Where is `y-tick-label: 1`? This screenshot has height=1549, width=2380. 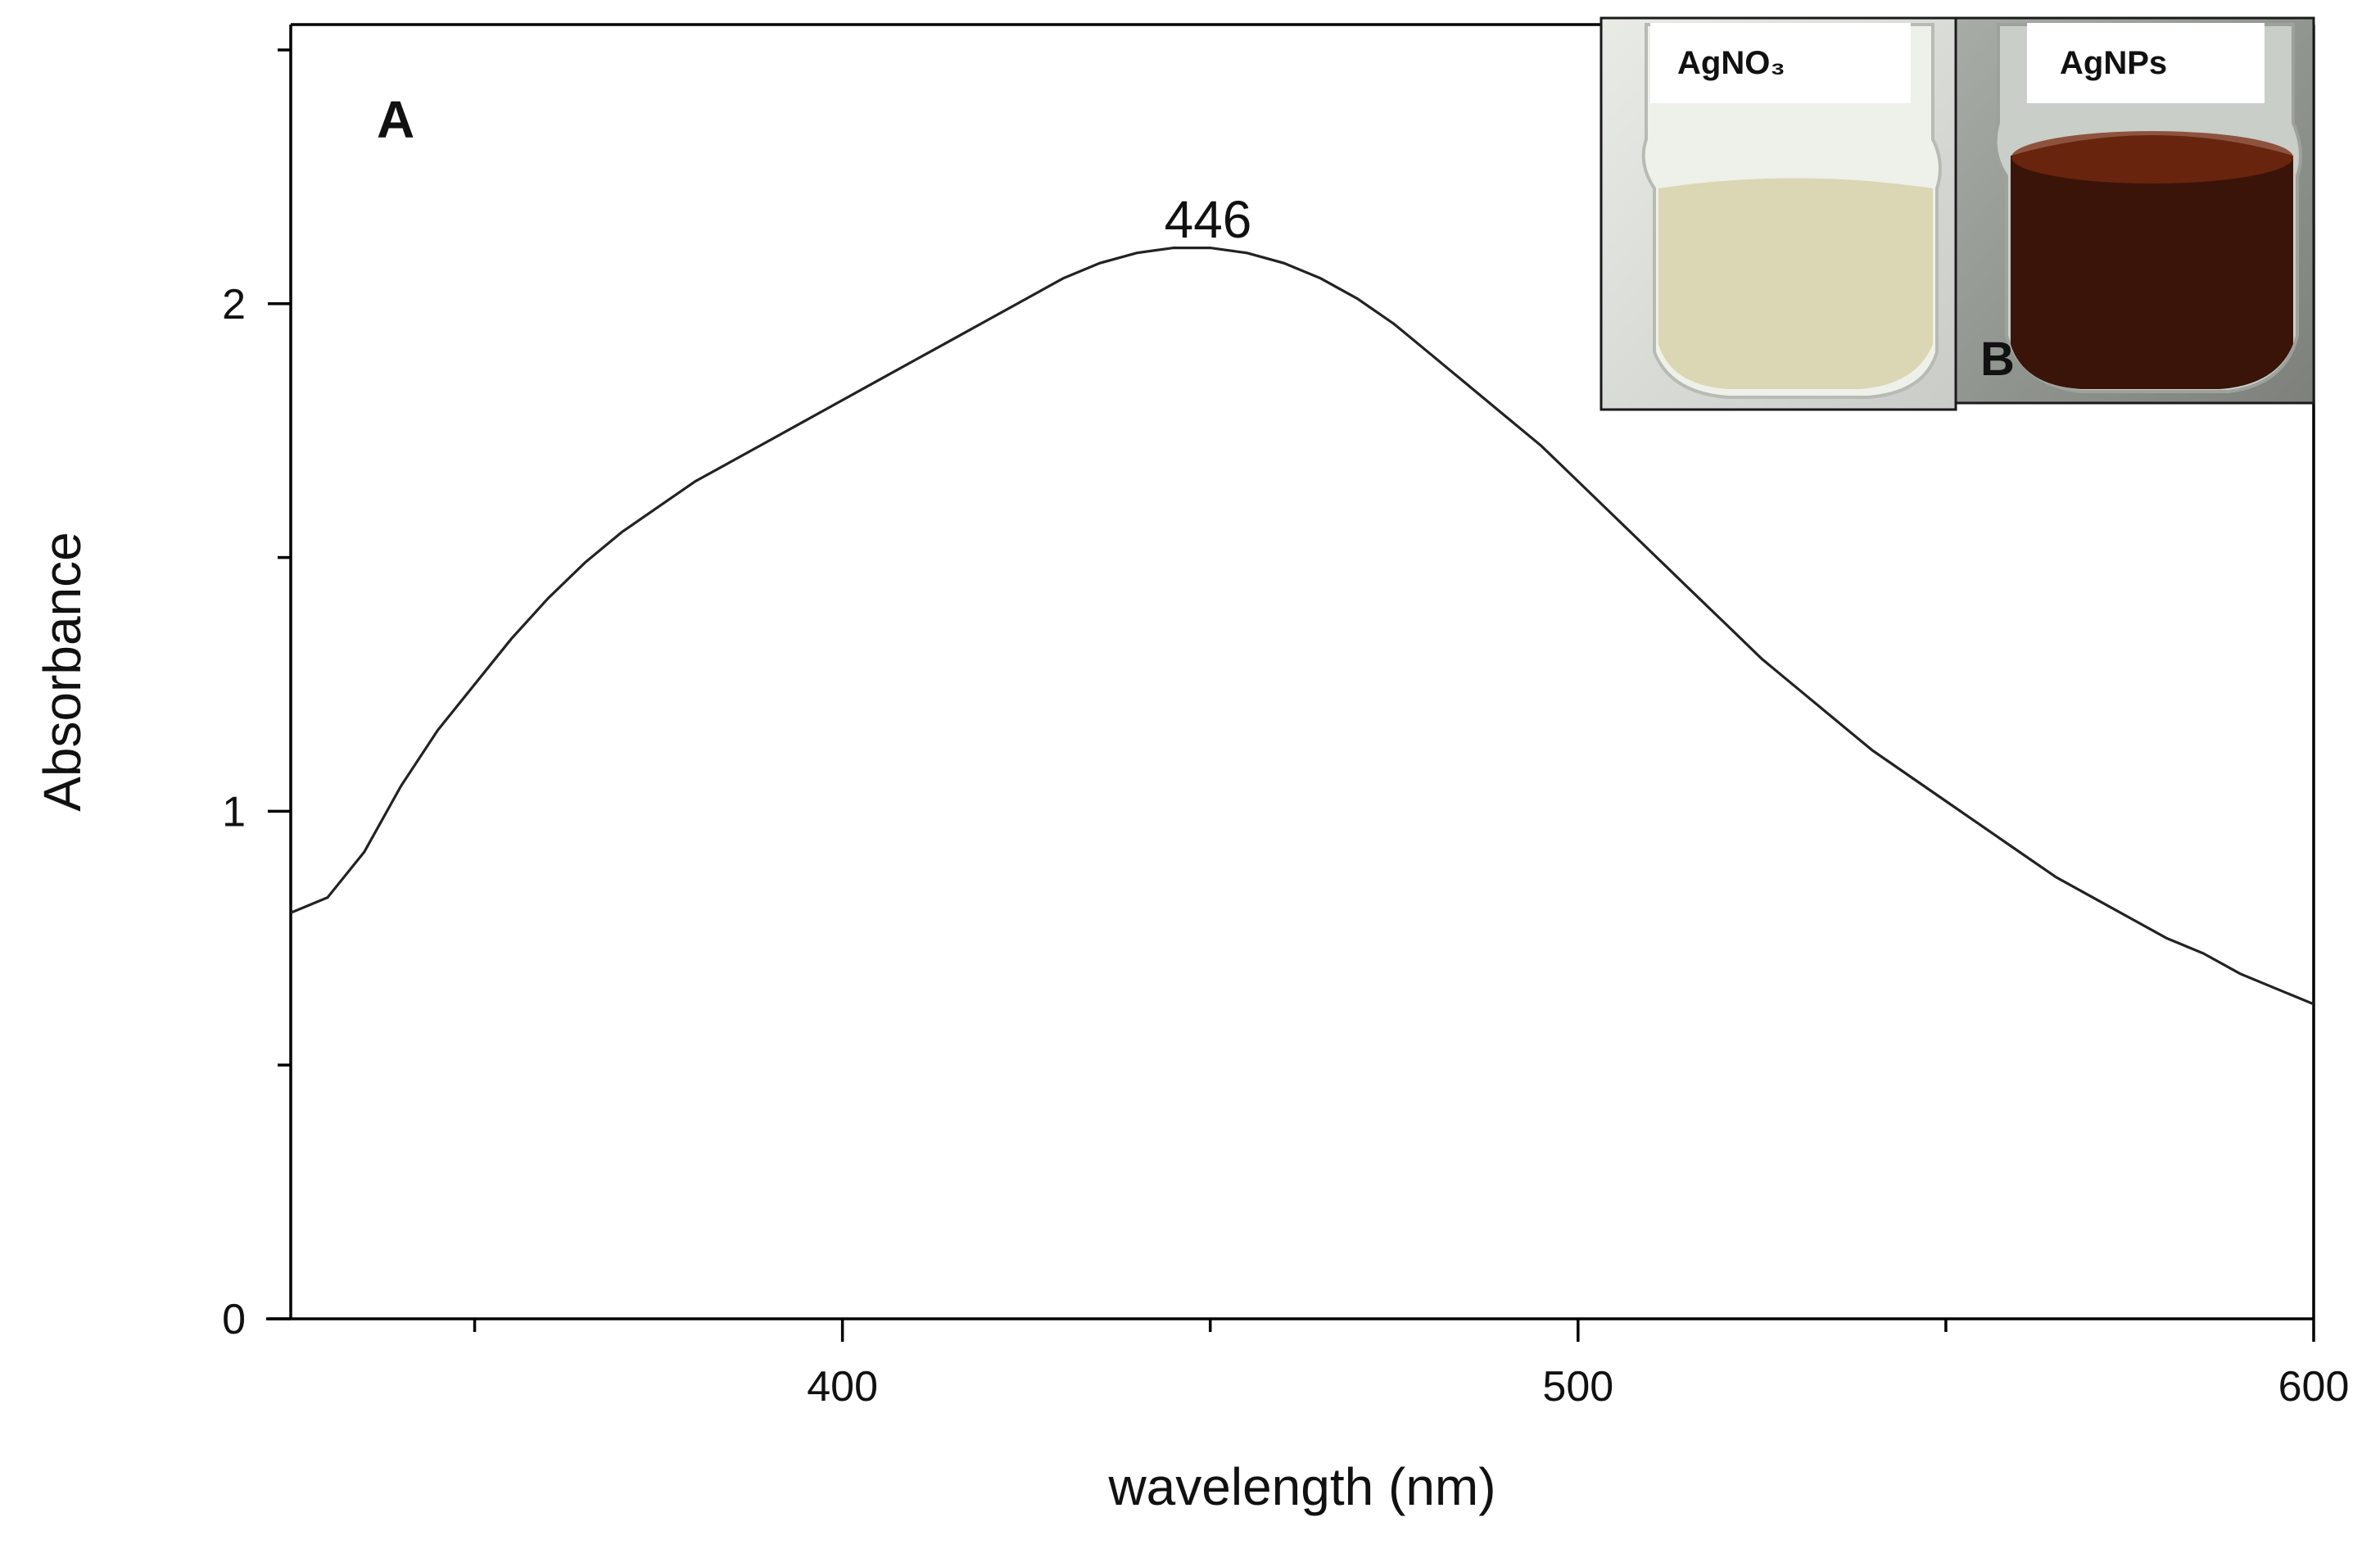
y-tick-label: 1 is located at coordinates (234, 812).